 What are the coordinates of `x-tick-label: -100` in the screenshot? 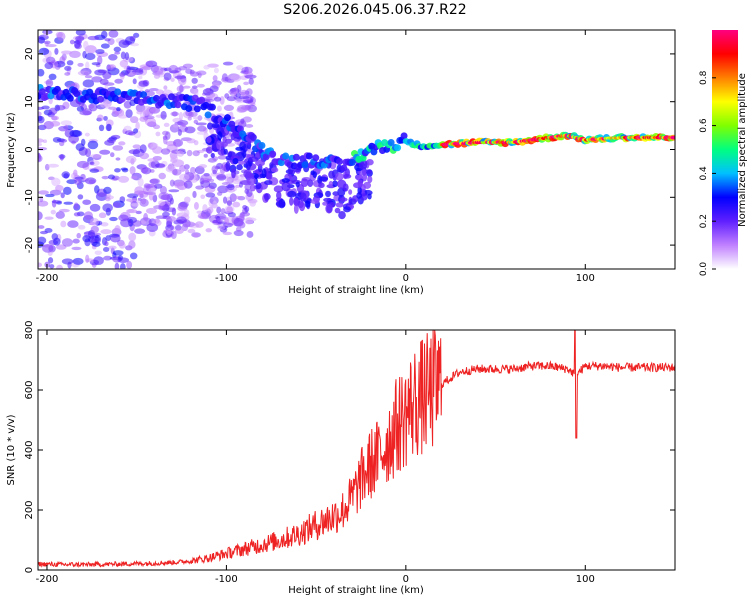 It's located at (226, 278).